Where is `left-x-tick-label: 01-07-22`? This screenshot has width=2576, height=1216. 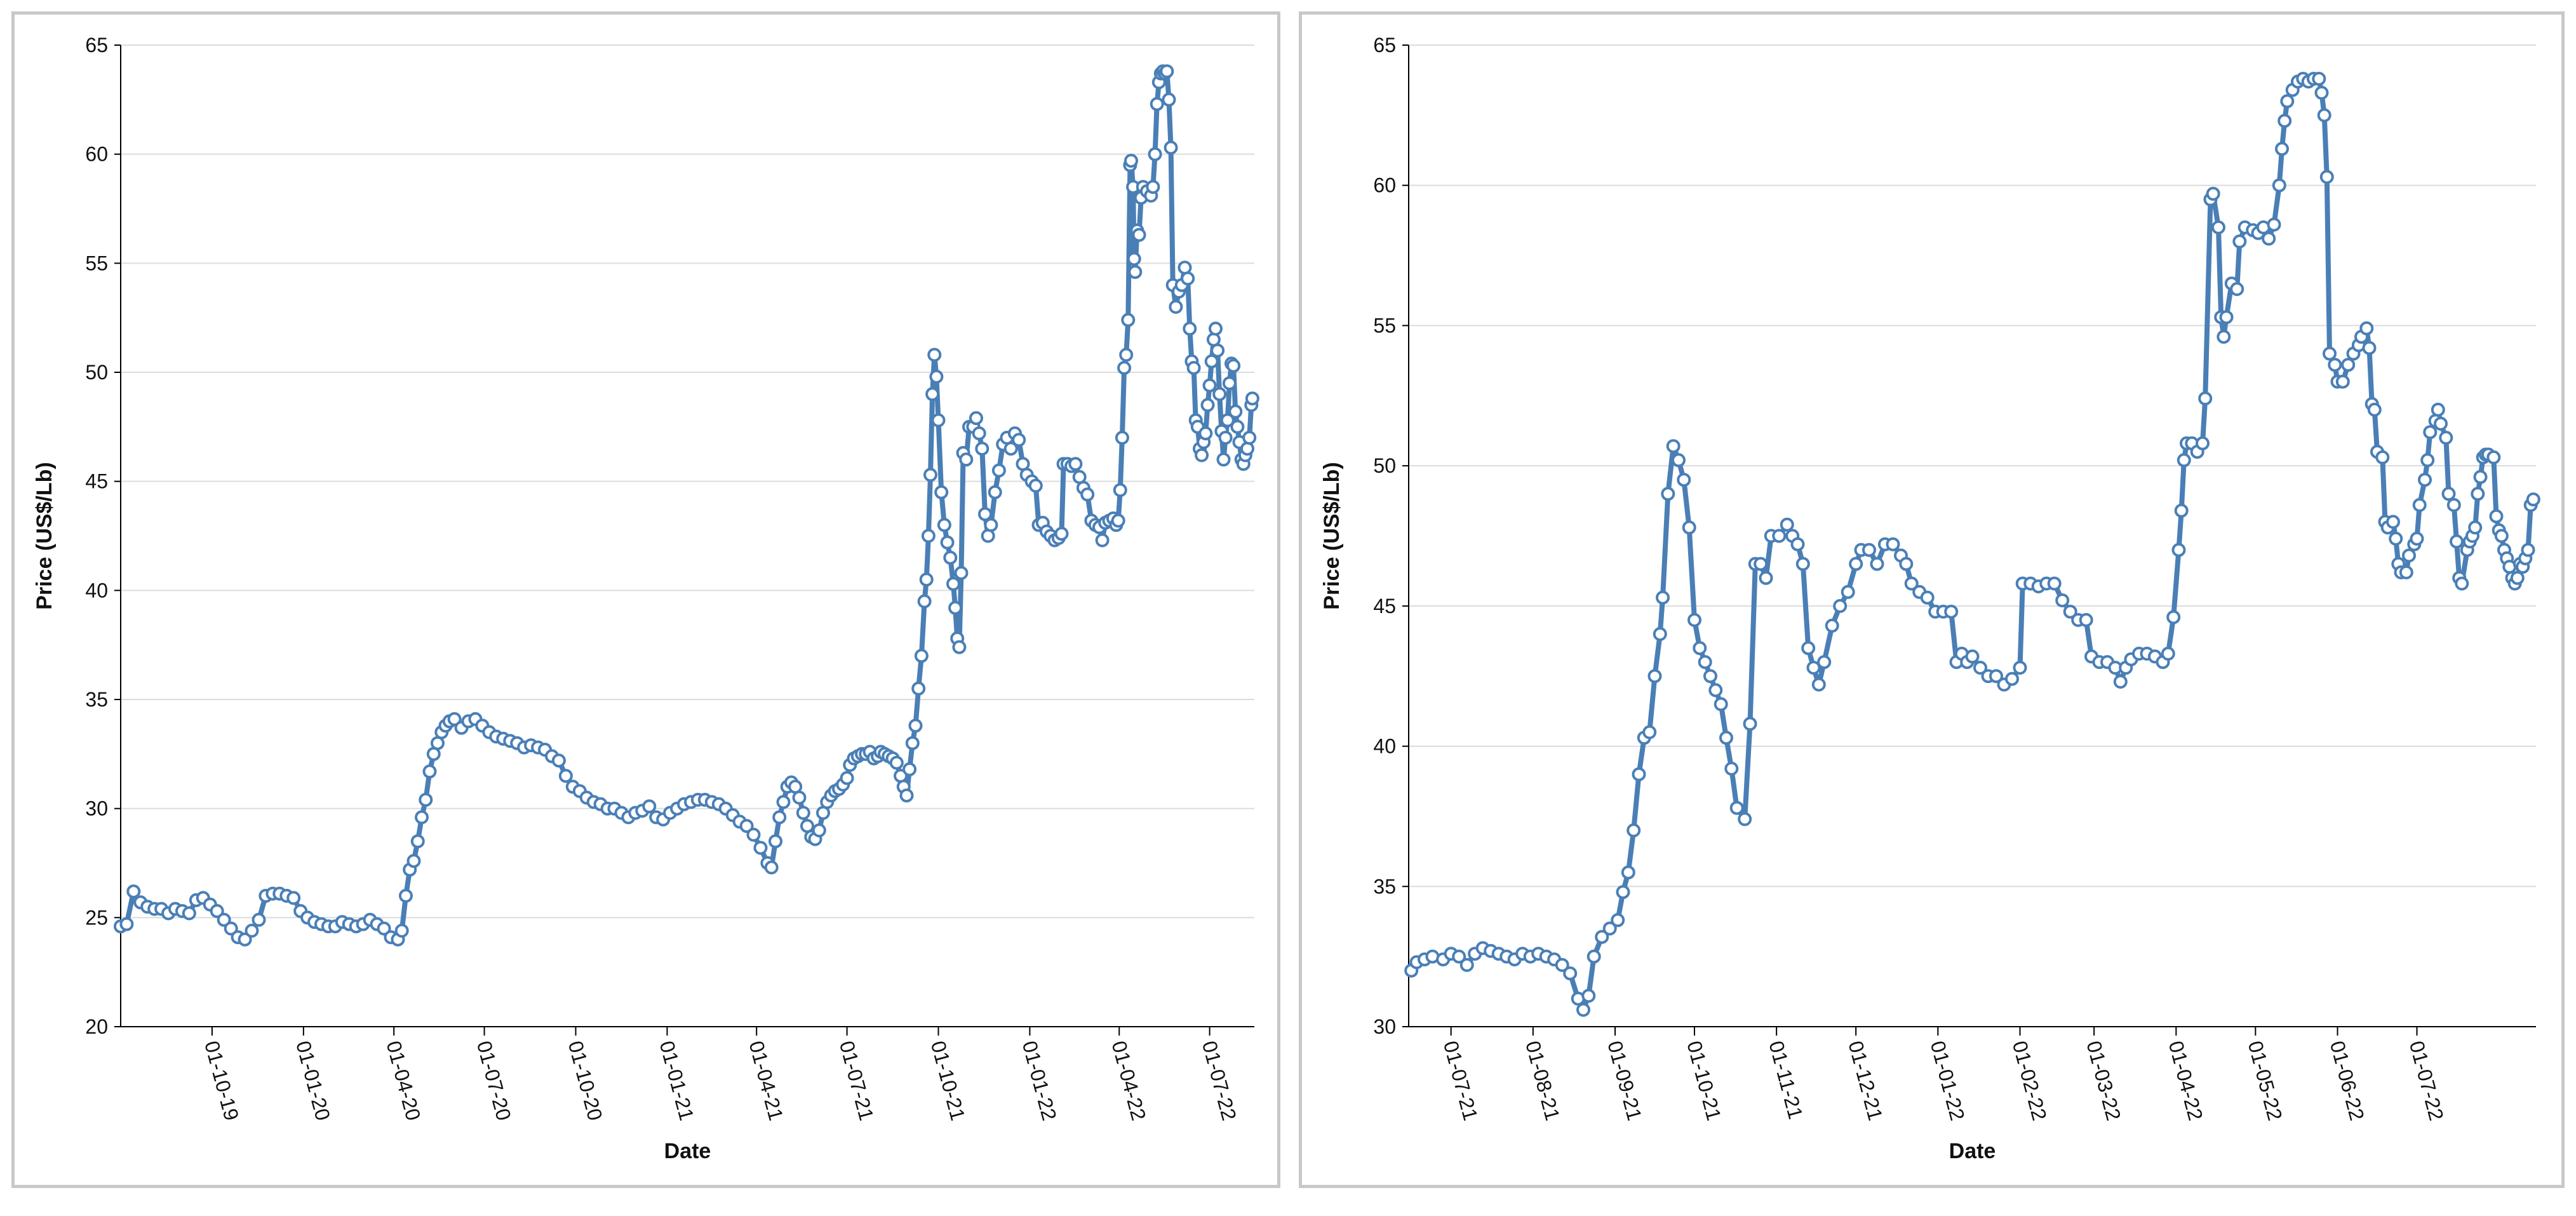
left-x-tick-label: 01-07-22 is located at coordinates (1219, 1081).